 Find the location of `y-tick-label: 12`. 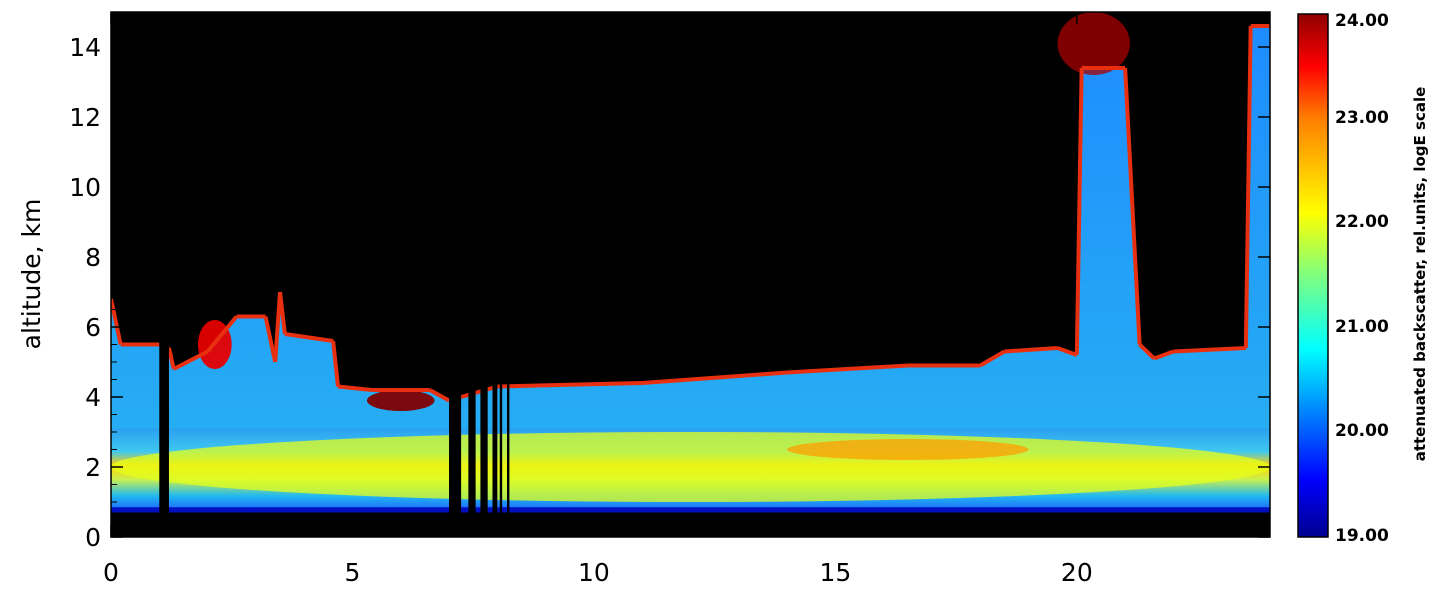

y-tick-label: 12 is located at coordinates (85, 117).